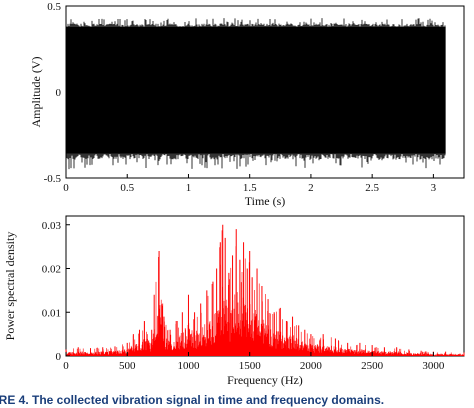  I want to click on y-tick-label: 0.01, so click(51, 313).